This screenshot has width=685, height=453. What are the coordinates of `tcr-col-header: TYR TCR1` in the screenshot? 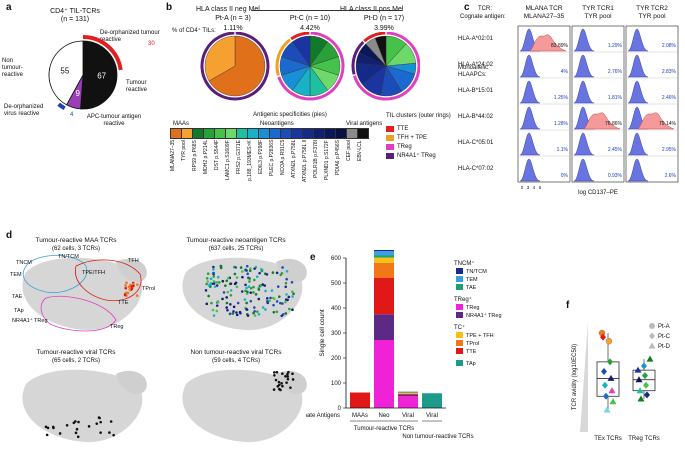 It's located at (598, 8).